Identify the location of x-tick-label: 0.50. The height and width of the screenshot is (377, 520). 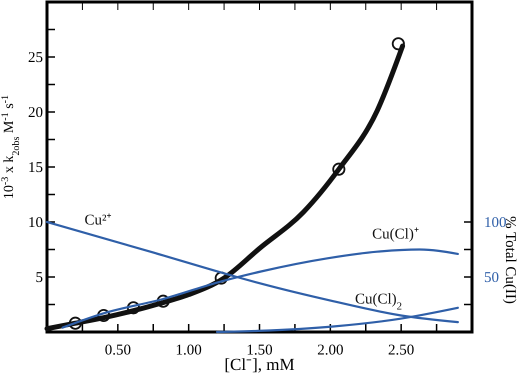
(117, 350).